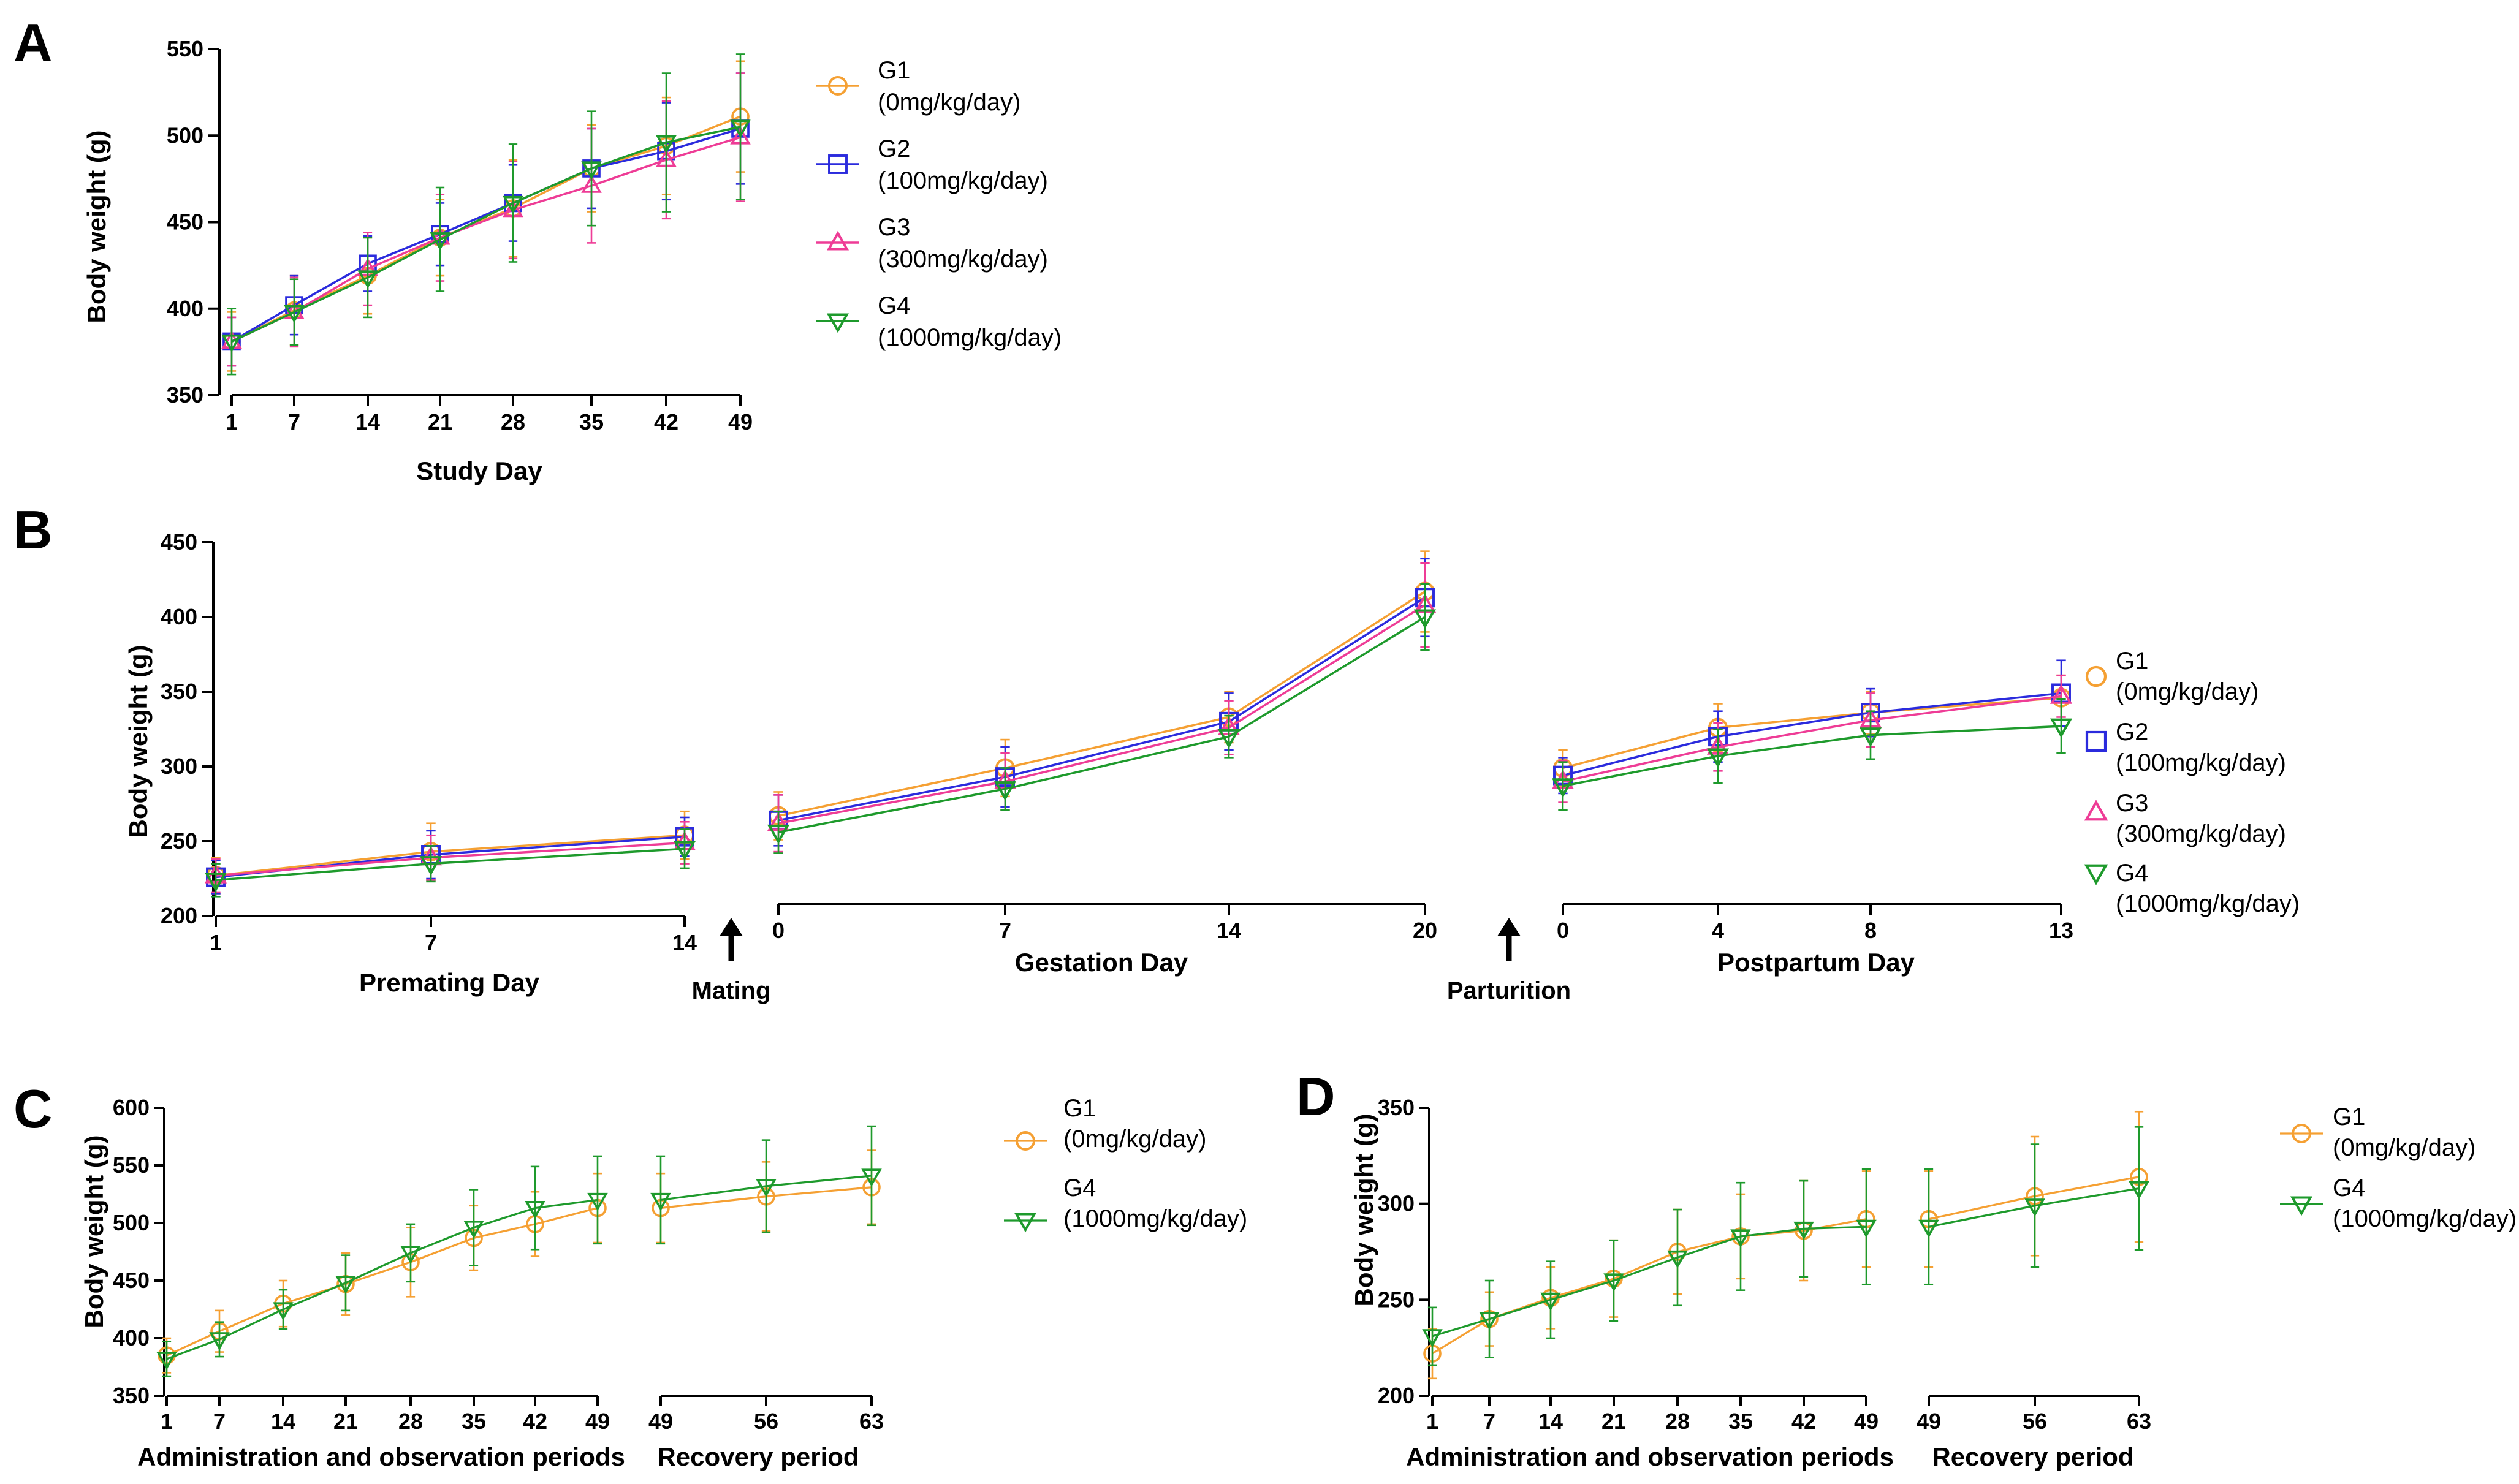 The height and width of the screenshot is (1484, 2519). Describe the element at coordinates (1397, 1299) in the screenshot. I see `y-tick-label-d-1: 250` at that location.